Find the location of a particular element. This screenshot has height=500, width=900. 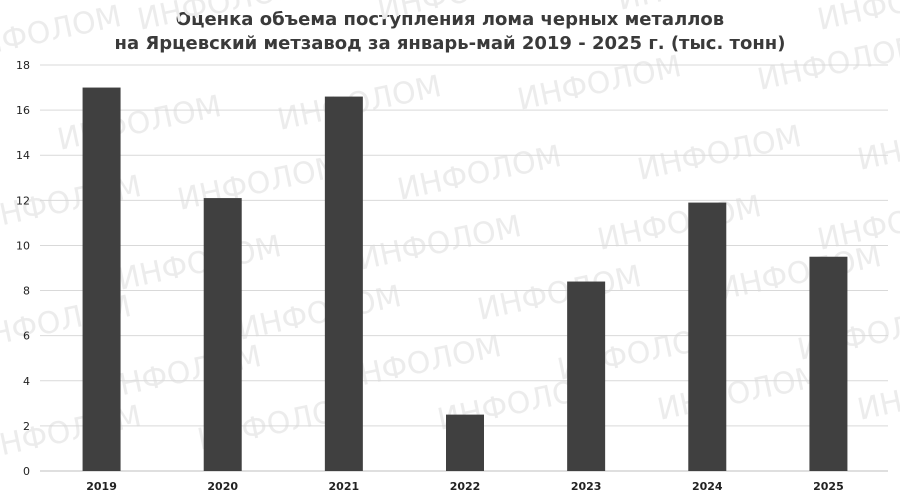

y-tick-label: 2 is located at coordinates (26, 426).